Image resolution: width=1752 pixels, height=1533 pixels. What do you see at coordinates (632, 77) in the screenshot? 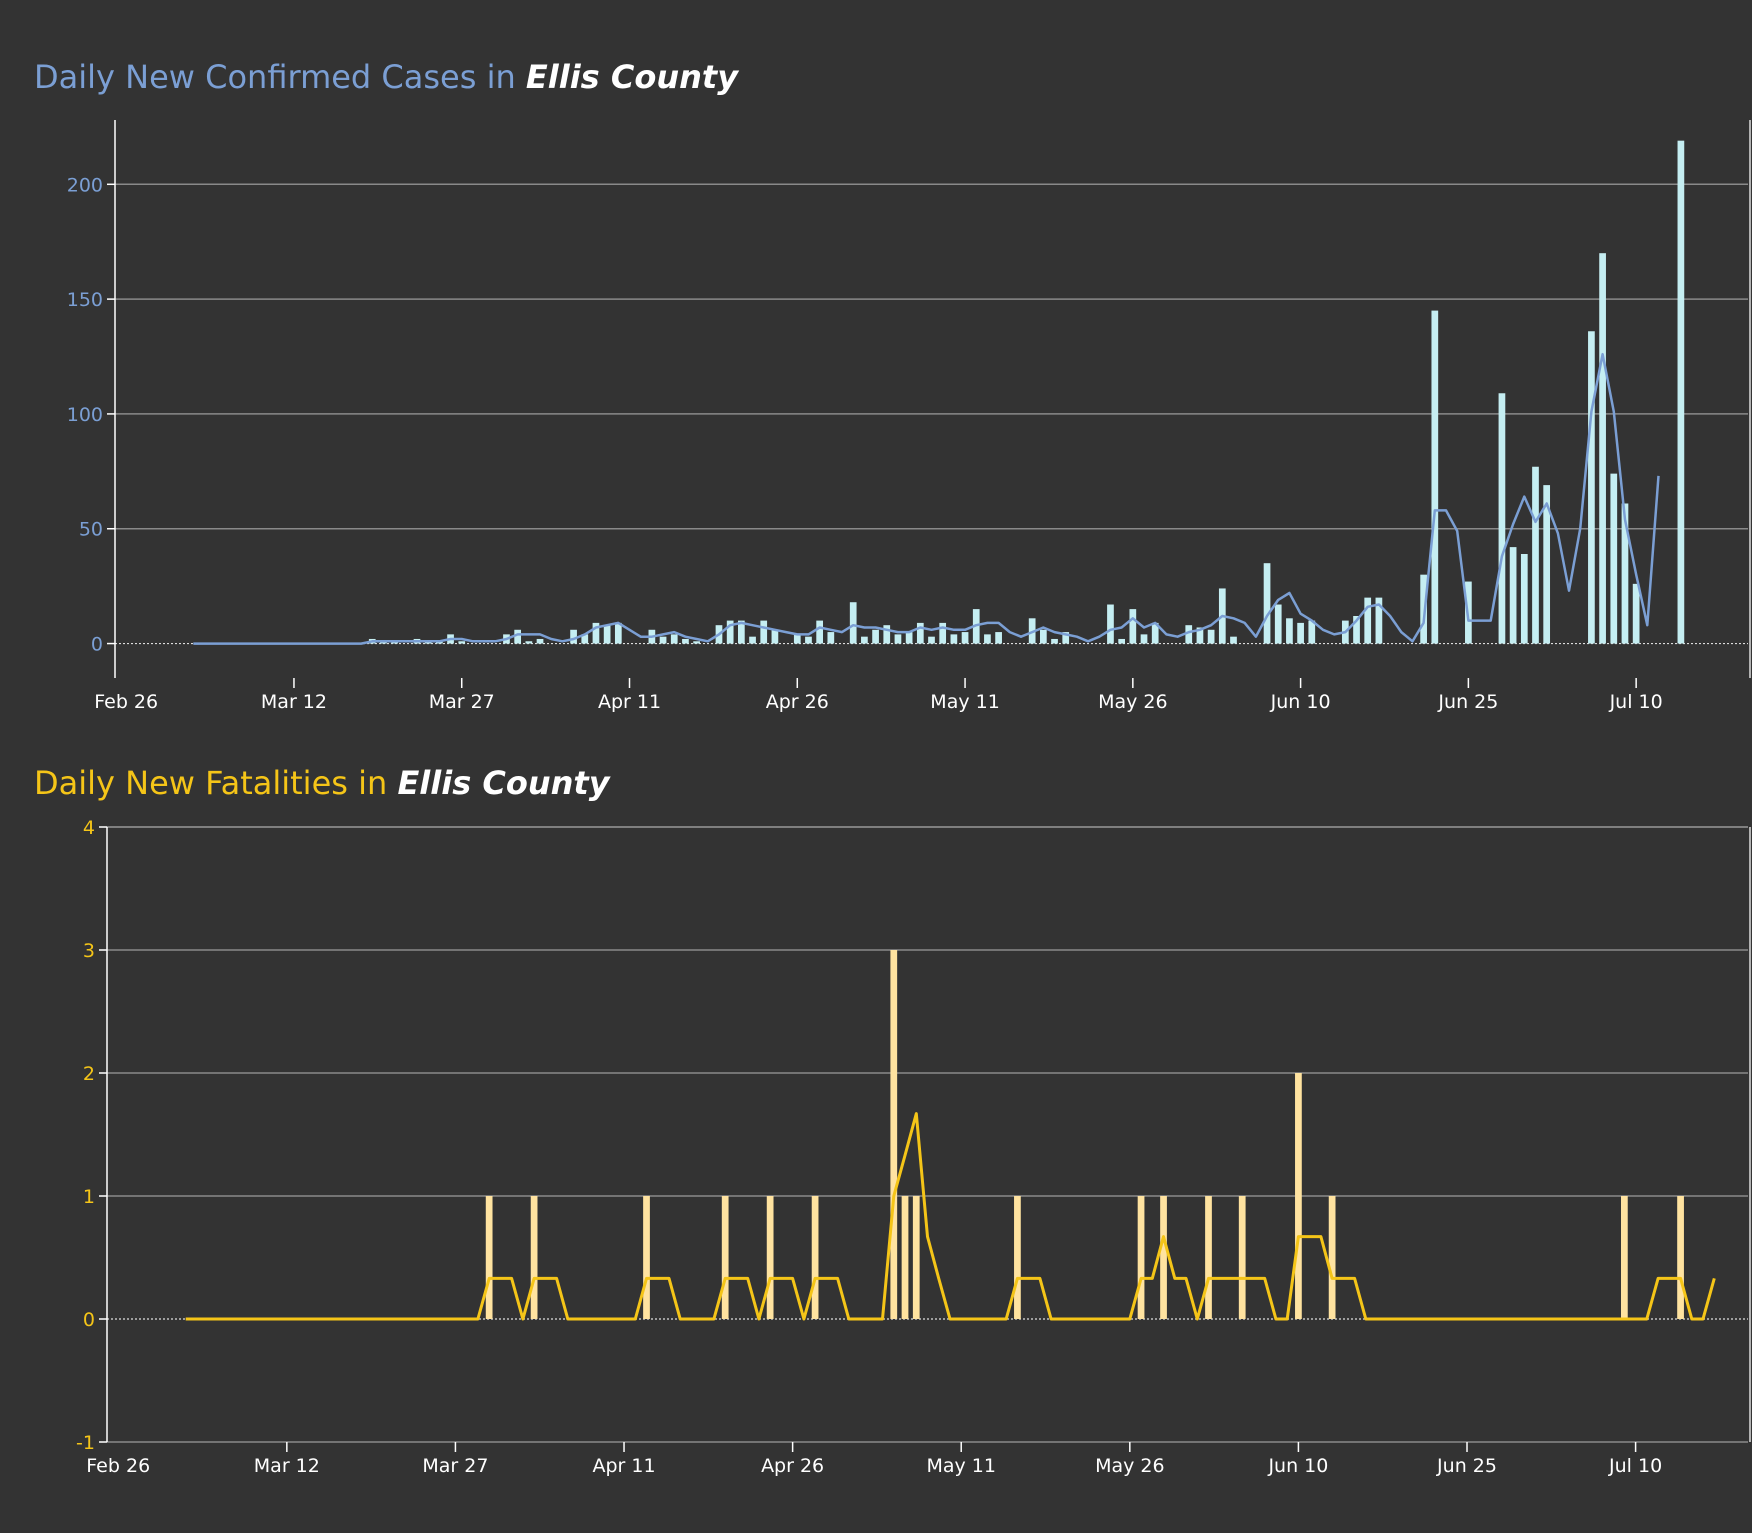
I see `cases-title-place: Ellis County` at bounding box center [632, 77].